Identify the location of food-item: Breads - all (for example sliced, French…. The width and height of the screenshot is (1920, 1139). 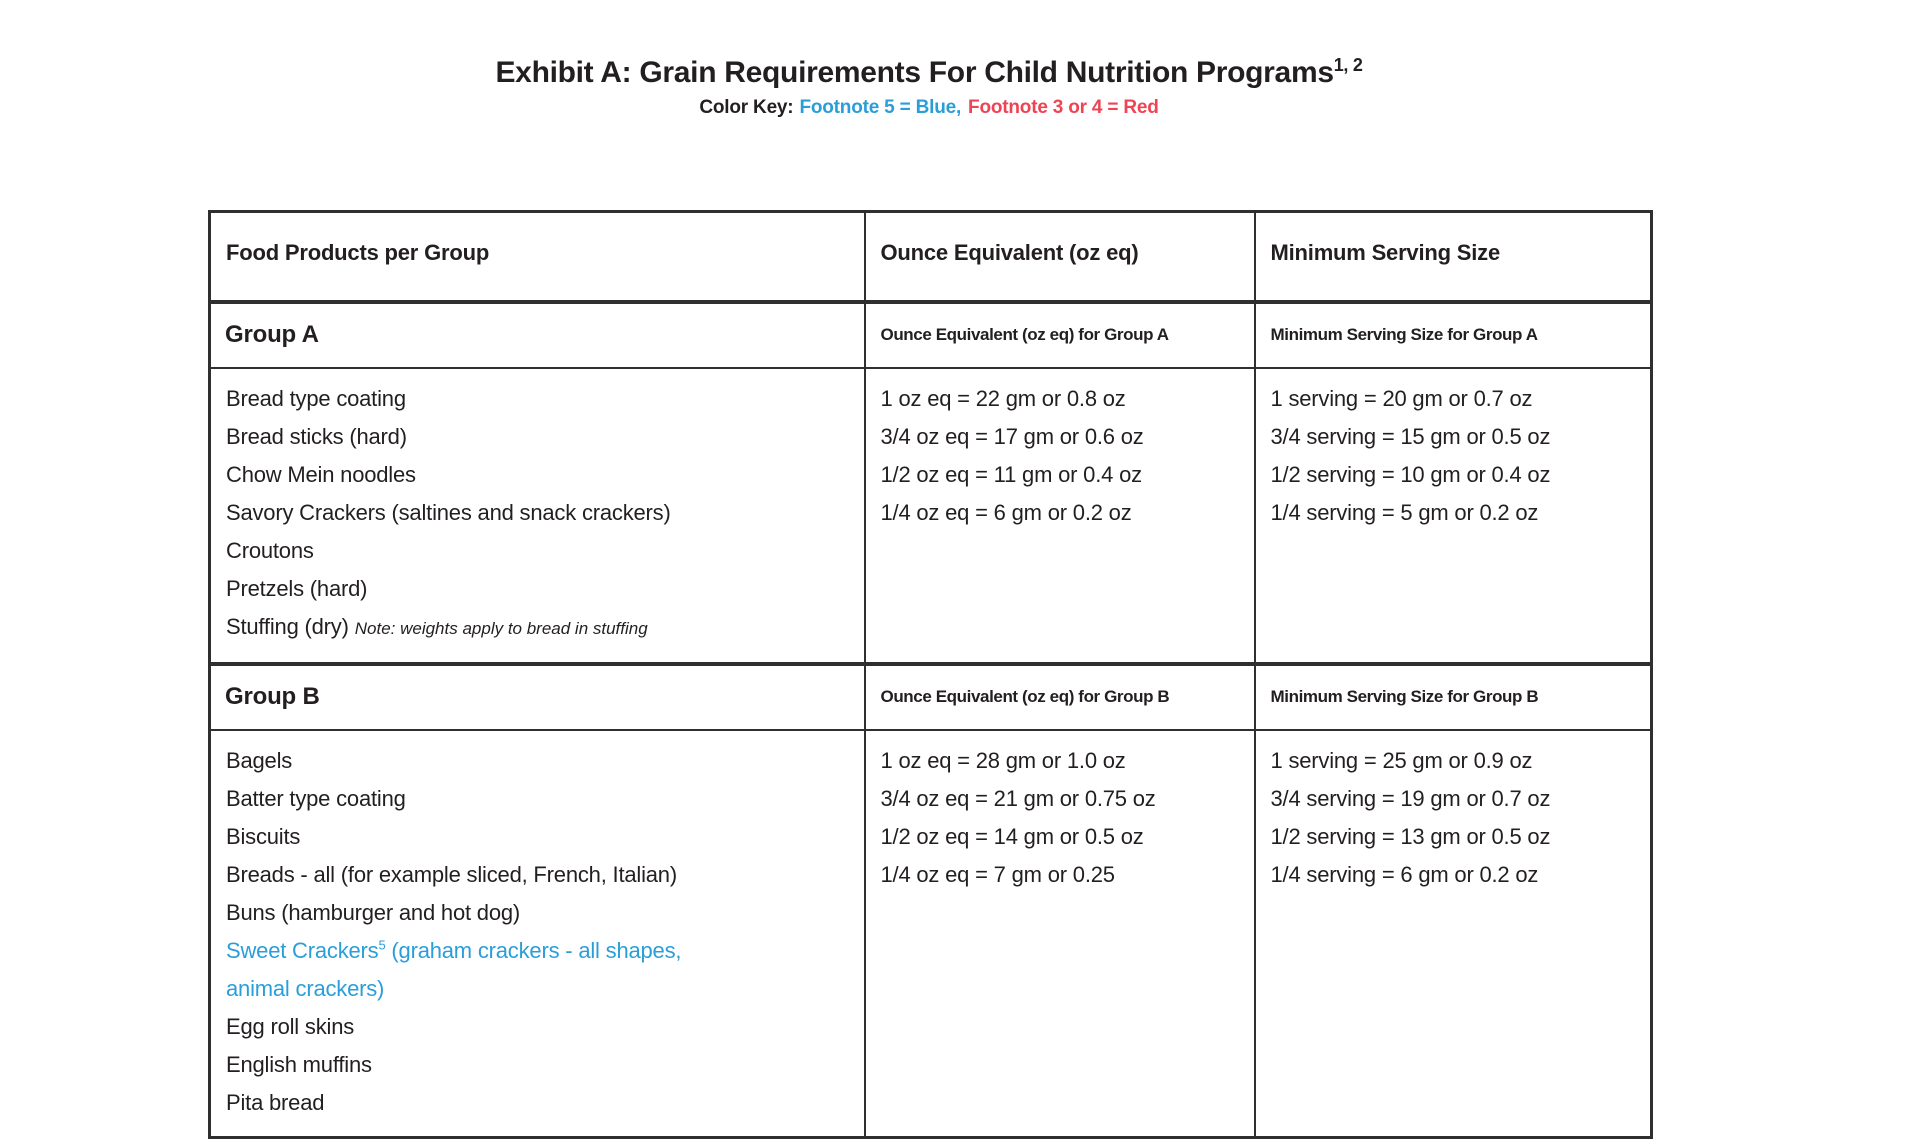
(540, 875).